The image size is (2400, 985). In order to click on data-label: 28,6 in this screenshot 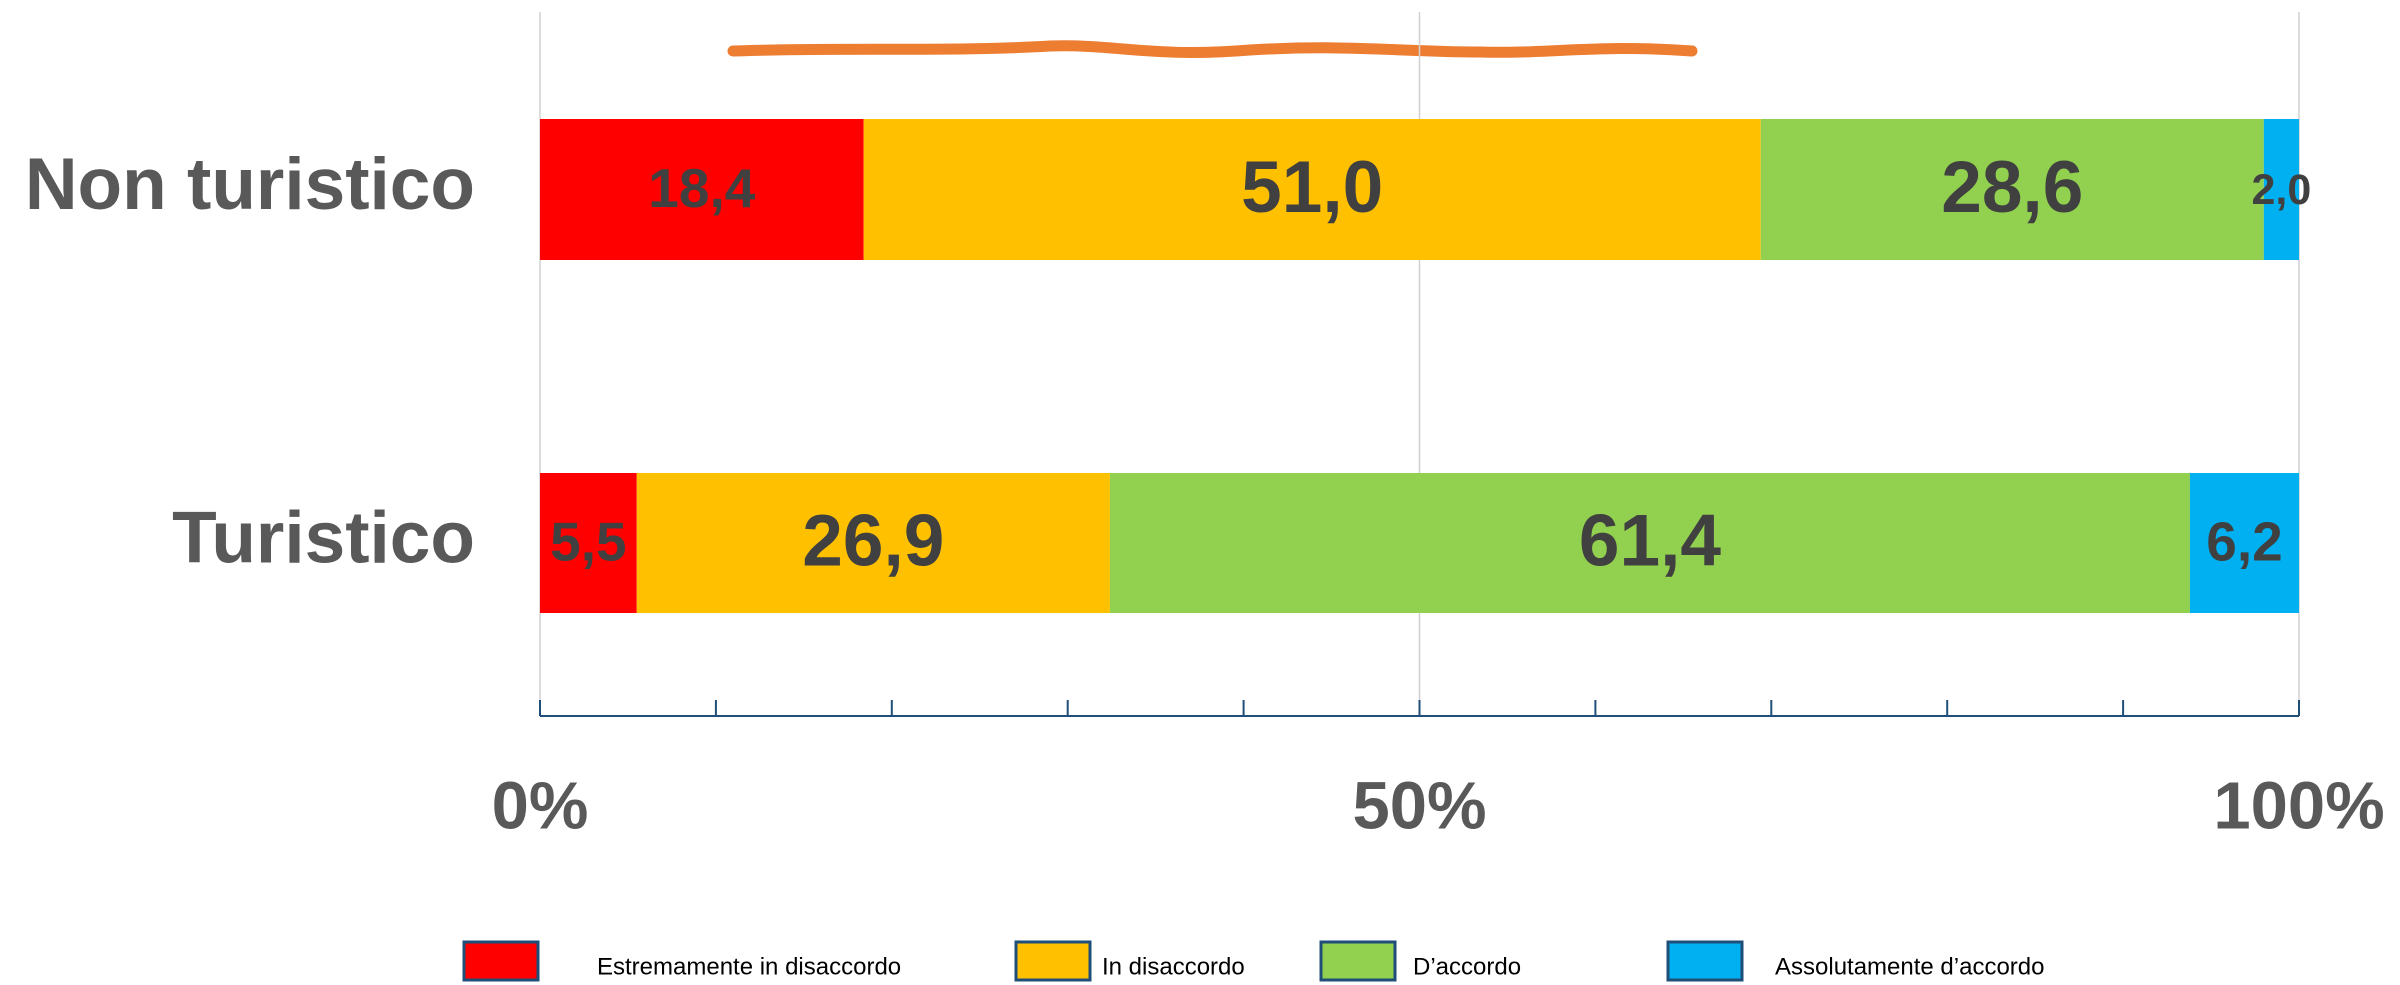, I will do `click(2012, 187)`.